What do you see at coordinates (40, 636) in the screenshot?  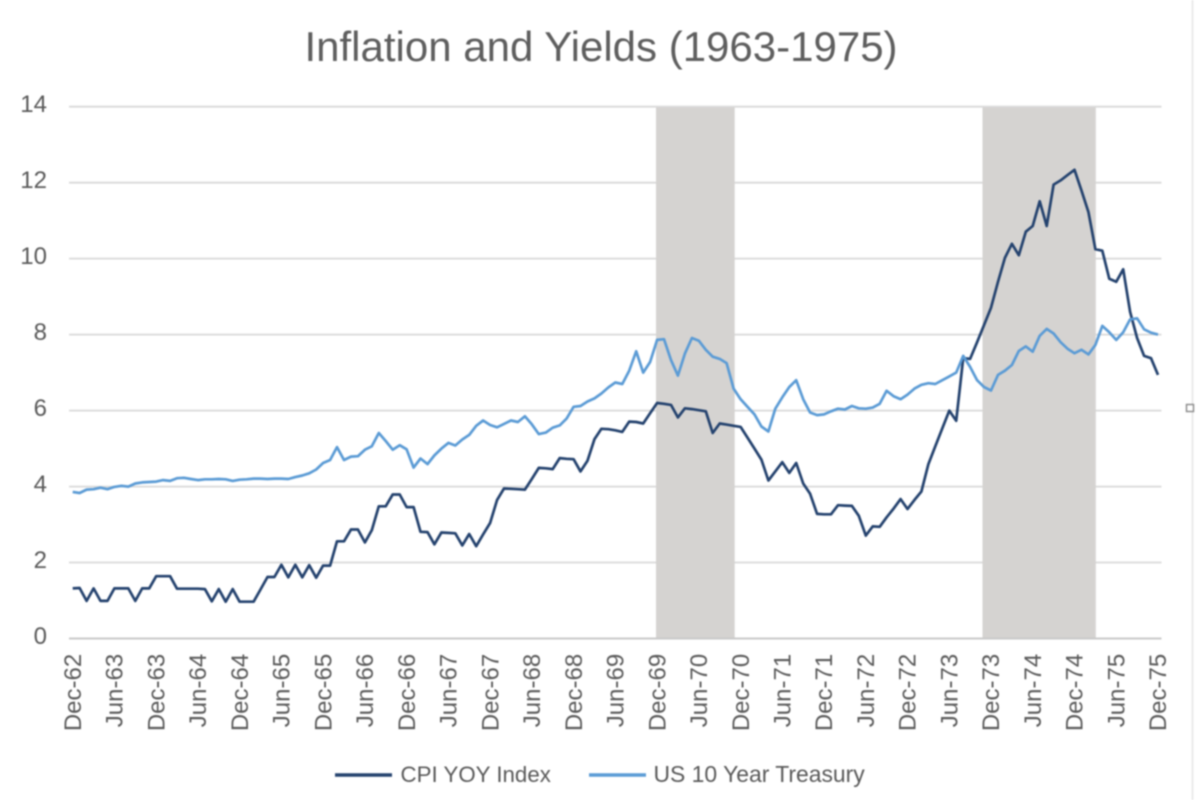 I see `svg-text: 0` at bounding box center [40, 636].